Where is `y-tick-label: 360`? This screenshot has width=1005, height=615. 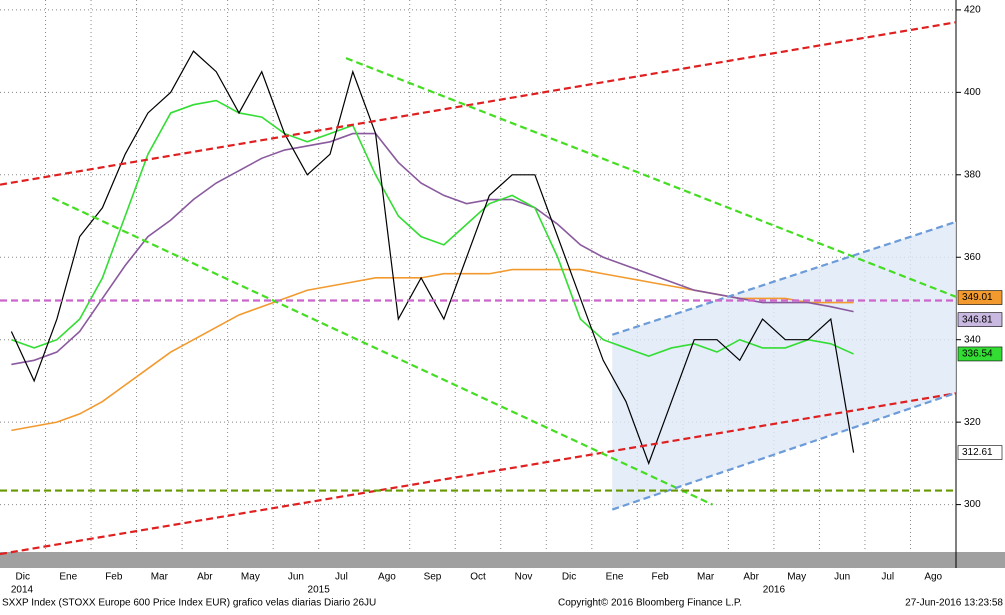 y-tick-label: 360 is located at coordinates (972, 257).